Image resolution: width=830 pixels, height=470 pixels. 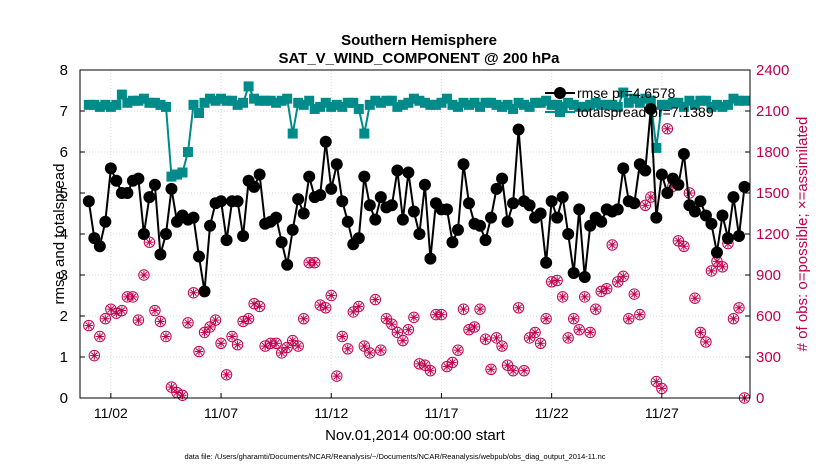 What do you see at coordinates (386, 407) in the screenshot?
I see `x-axis-ticks: 11/02 11/07 11/12 11/17 11/22 11/27` at bounding box center [386, 407].